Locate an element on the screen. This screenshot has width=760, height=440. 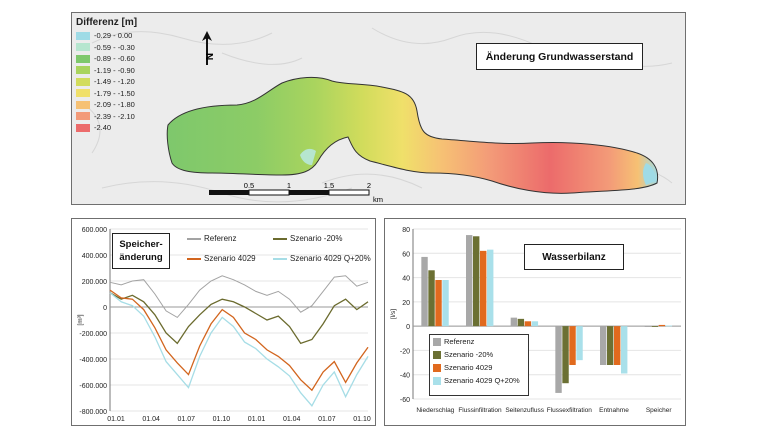
y-tick-label: 200.000 is located at coordinates (94, 282).